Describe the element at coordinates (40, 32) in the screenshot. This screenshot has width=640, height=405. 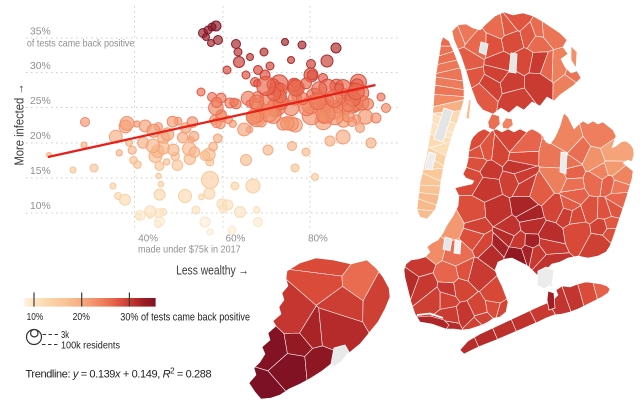
I see `svg-text: 35%` at that location.